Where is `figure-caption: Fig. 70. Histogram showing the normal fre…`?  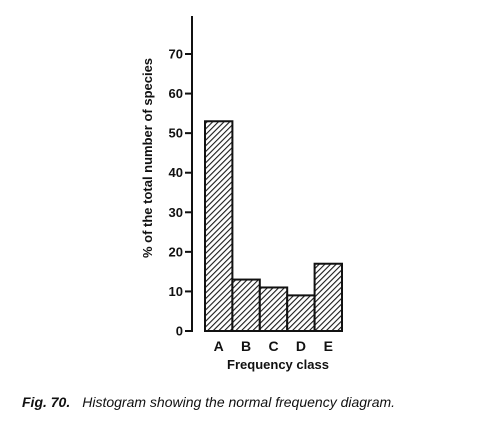
figure-caption: Fig. 70. Histogram showing the normal fre… is located at coordinates (208, 402).